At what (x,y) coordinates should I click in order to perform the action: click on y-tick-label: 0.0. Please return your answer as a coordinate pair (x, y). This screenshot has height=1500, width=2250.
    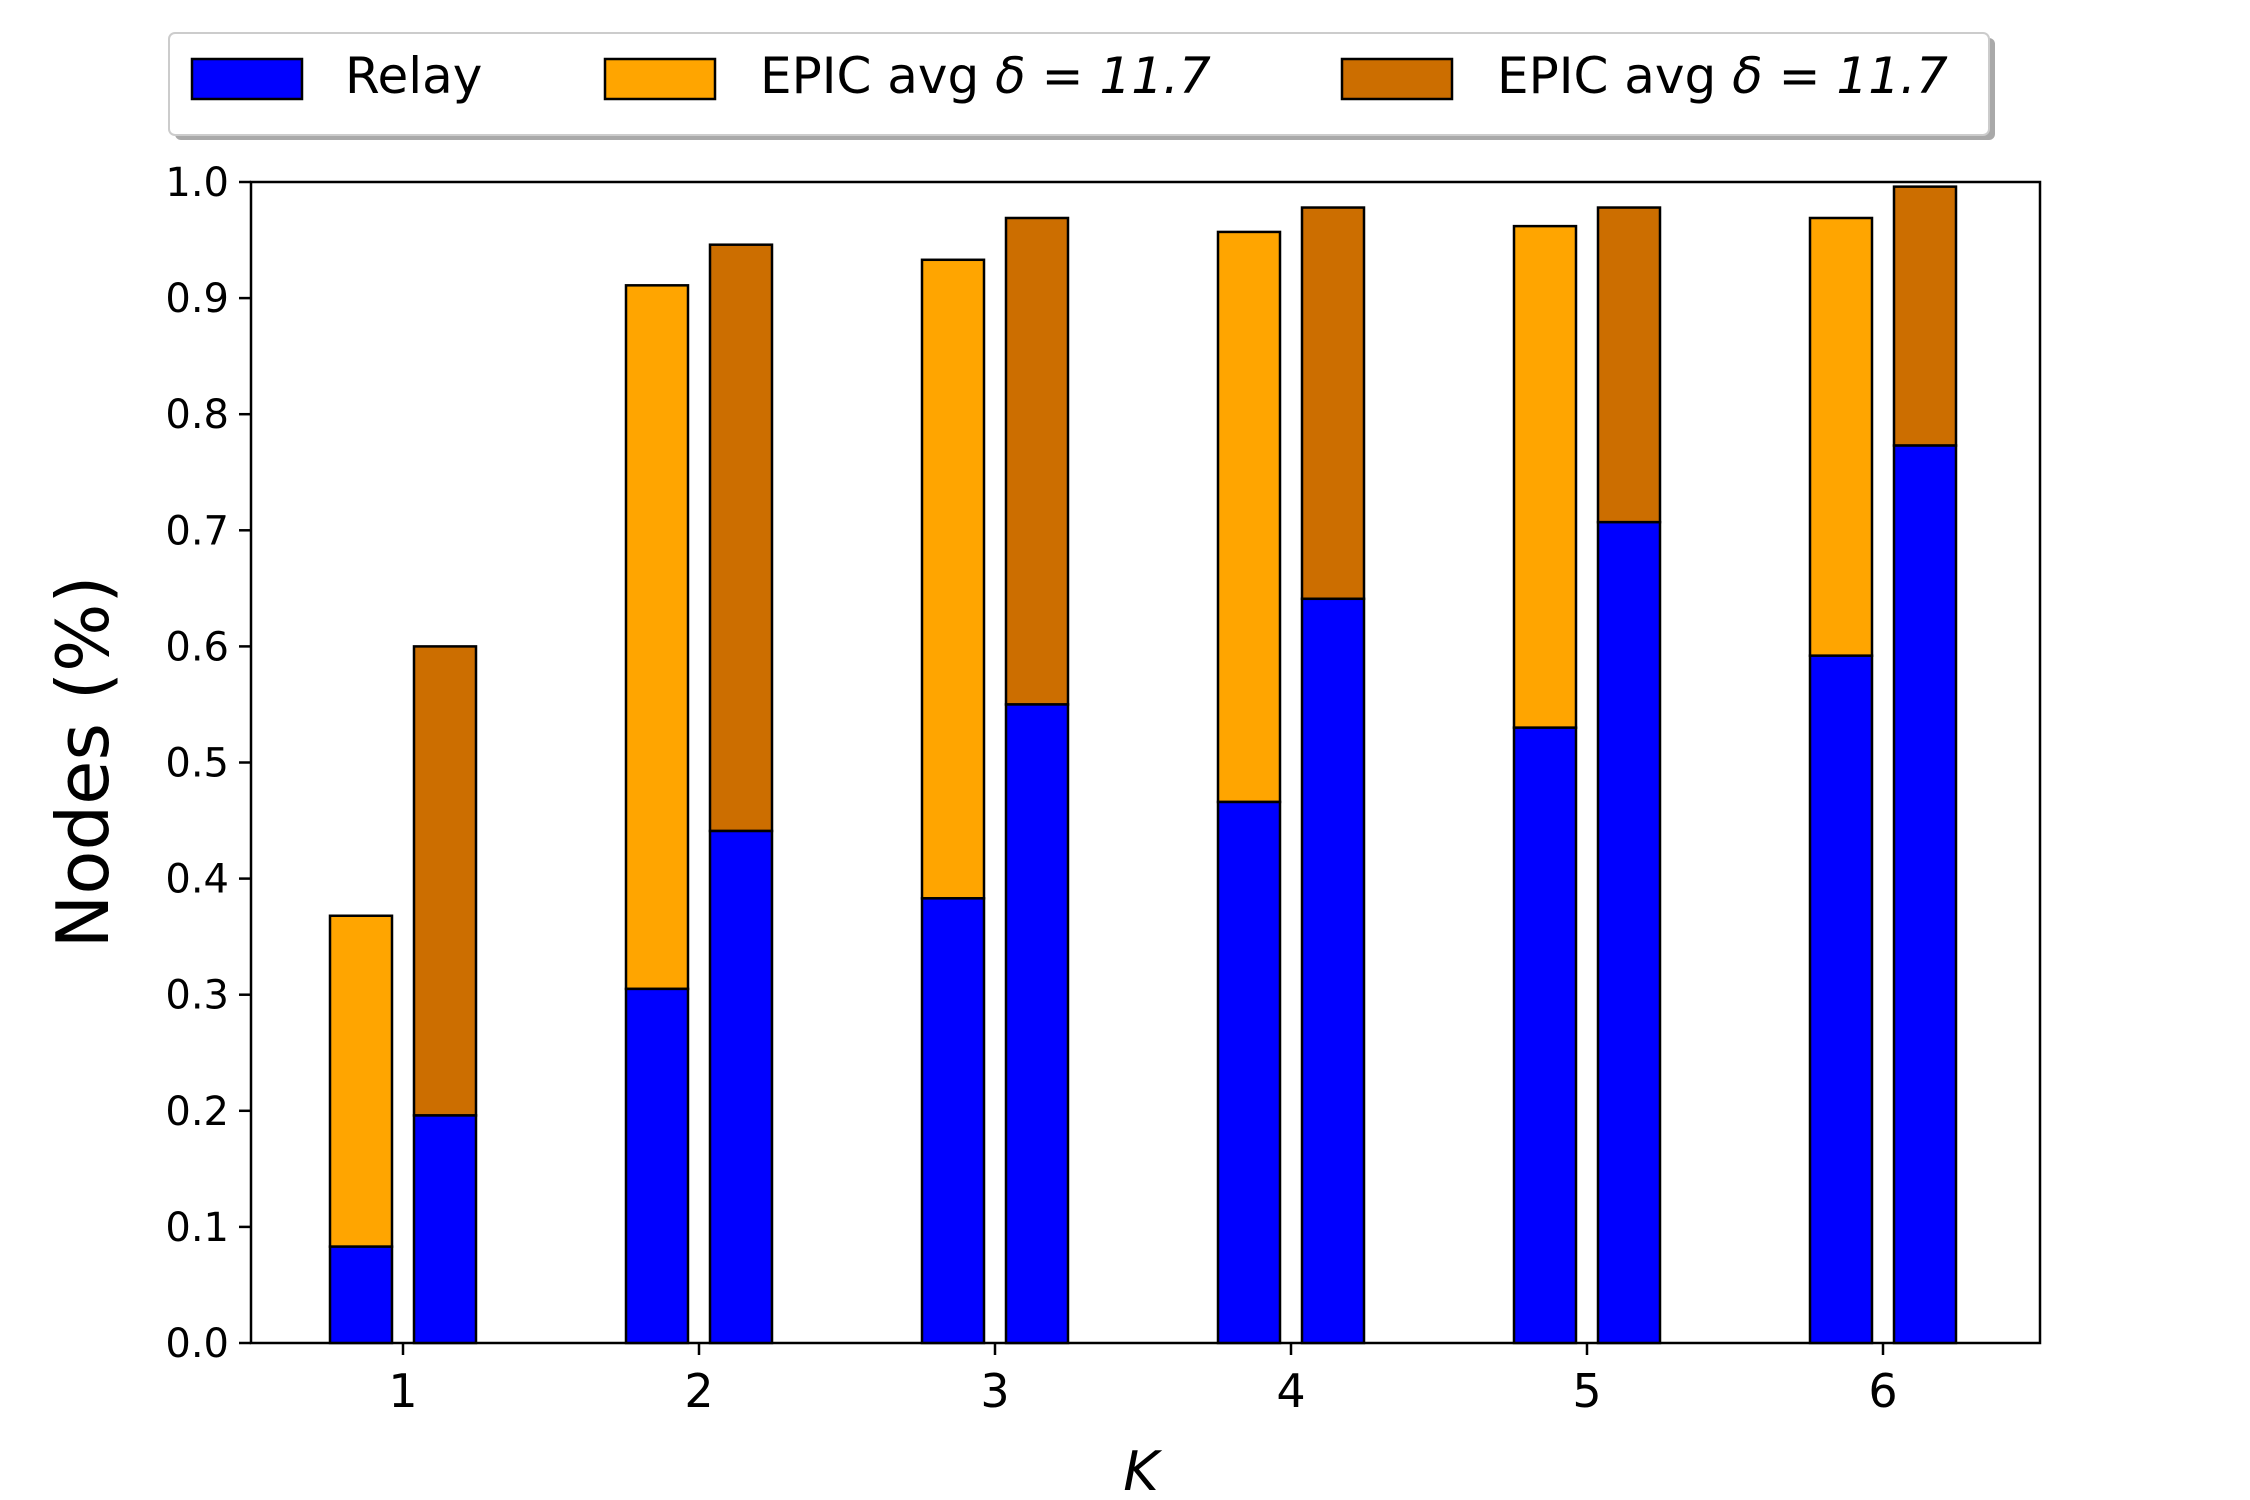
    Looking at the image, I should click on (197, 1344).